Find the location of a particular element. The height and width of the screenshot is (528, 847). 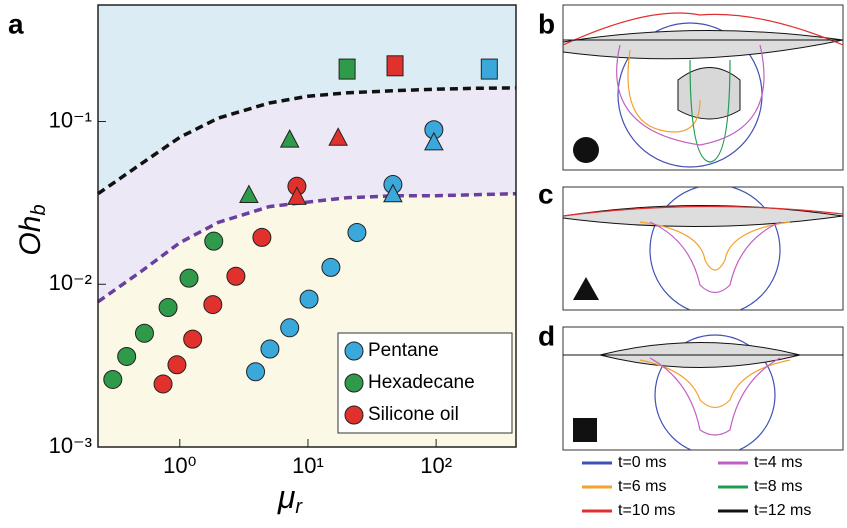

cavity is located at coordinates (709, 93).